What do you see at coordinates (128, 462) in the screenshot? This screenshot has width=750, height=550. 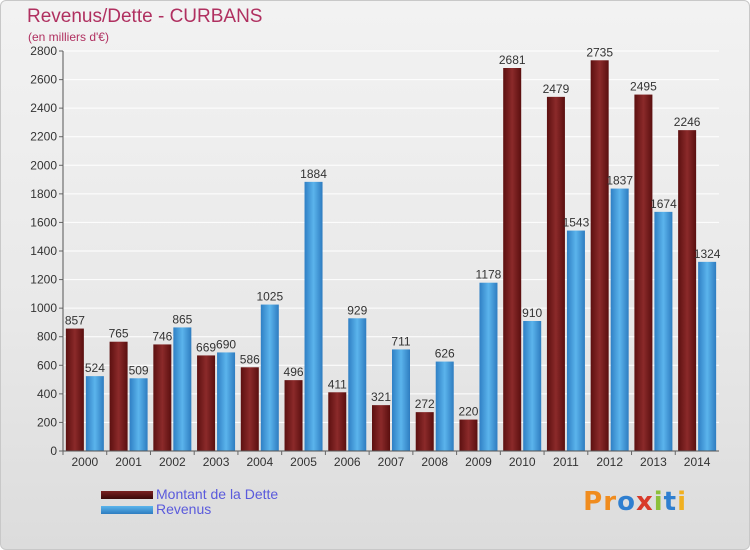 I see `x-tick-label: 2001` at bounding box center [128, 462].